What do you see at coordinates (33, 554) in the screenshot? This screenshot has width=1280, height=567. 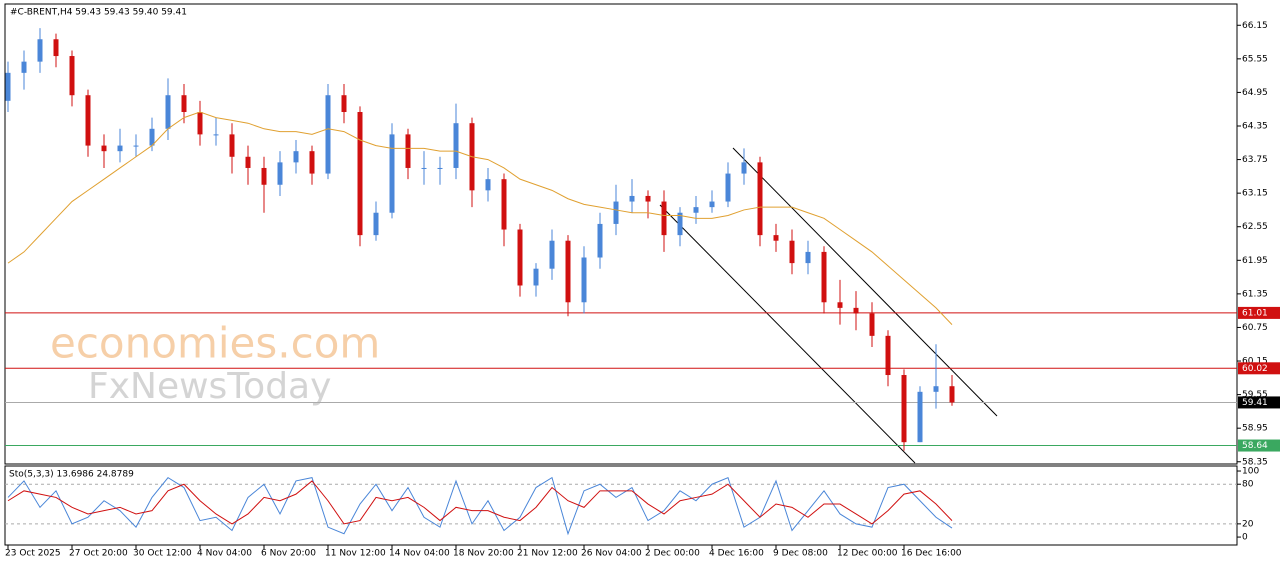 I see `x-tick-label: 23 Oct 2025` at bounding box center [33, 554].